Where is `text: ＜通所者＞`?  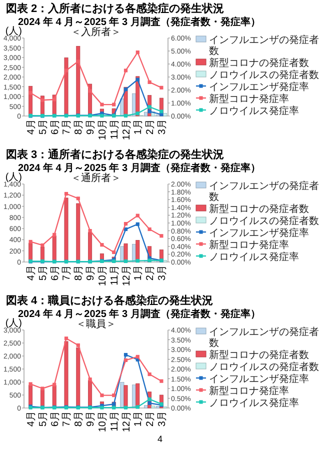
text: ＜通所者＞ is located at coordinates (96, 178).